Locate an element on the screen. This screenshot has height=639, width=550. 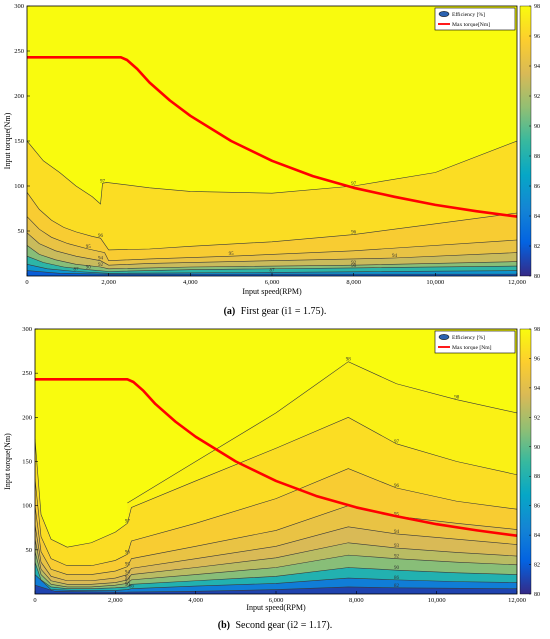
x-axis-label-b: Input speed(RPM) is located at coordinates (276, 607).